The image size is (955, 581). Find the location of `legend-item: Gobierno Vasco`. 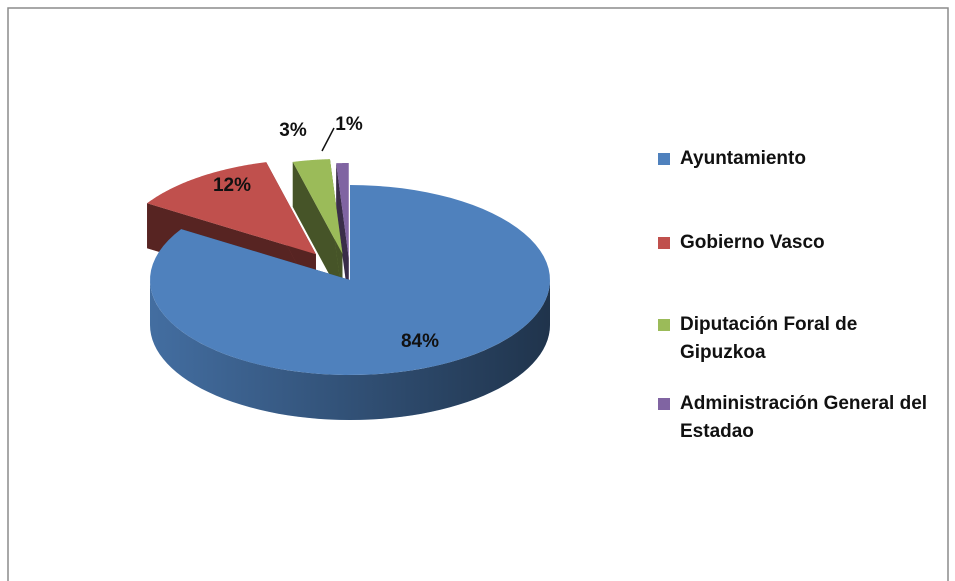

legend-item: Gobierno Vasco is located at coordinates (803, 243).